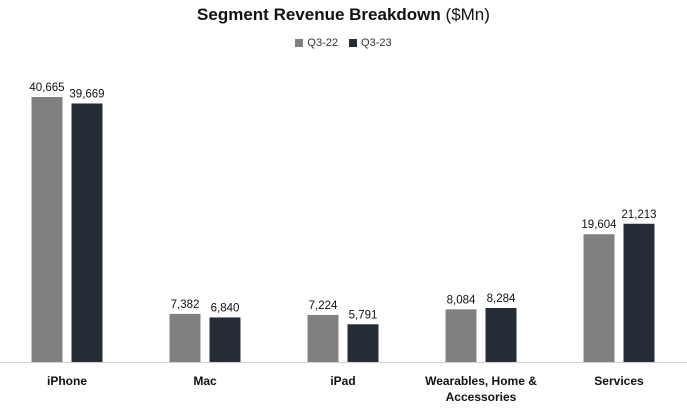  What do you see at coordinates (86, 94) in the screenshot?
I see `data-label-q3-23-0: 39,669` at bounding box center [86, 94].